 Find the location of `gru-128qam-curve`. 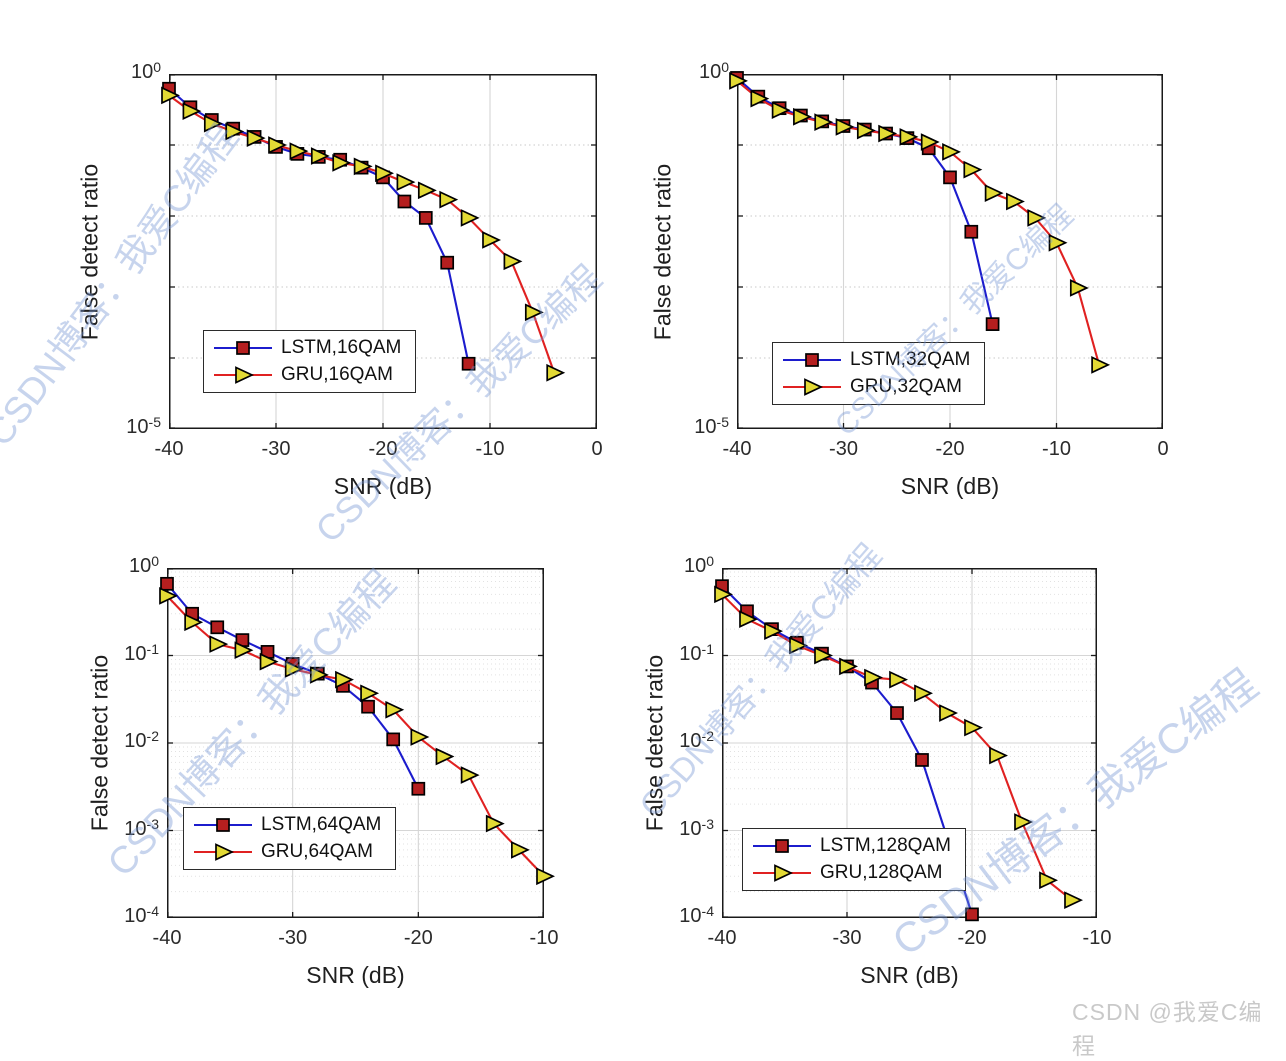

gru-128qam-curve is located at coordinates (899, 747).